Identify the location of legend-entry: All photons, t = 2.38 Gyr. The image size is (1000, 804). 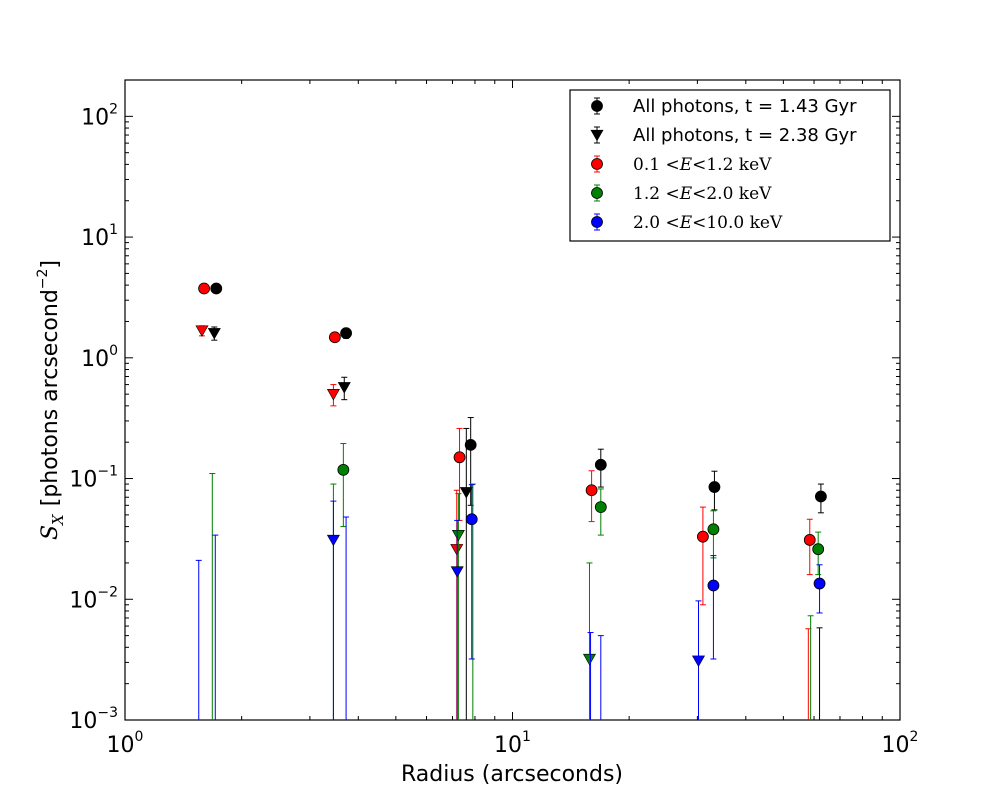
(723, 135).